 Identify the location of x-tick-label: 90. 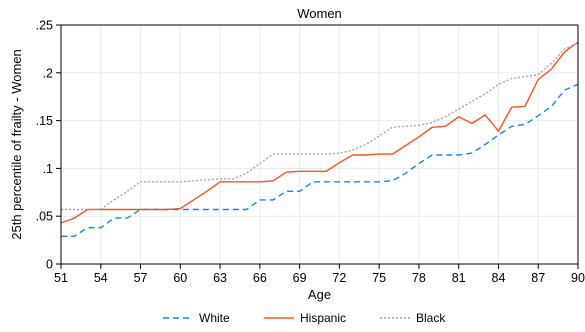
(578, 278).